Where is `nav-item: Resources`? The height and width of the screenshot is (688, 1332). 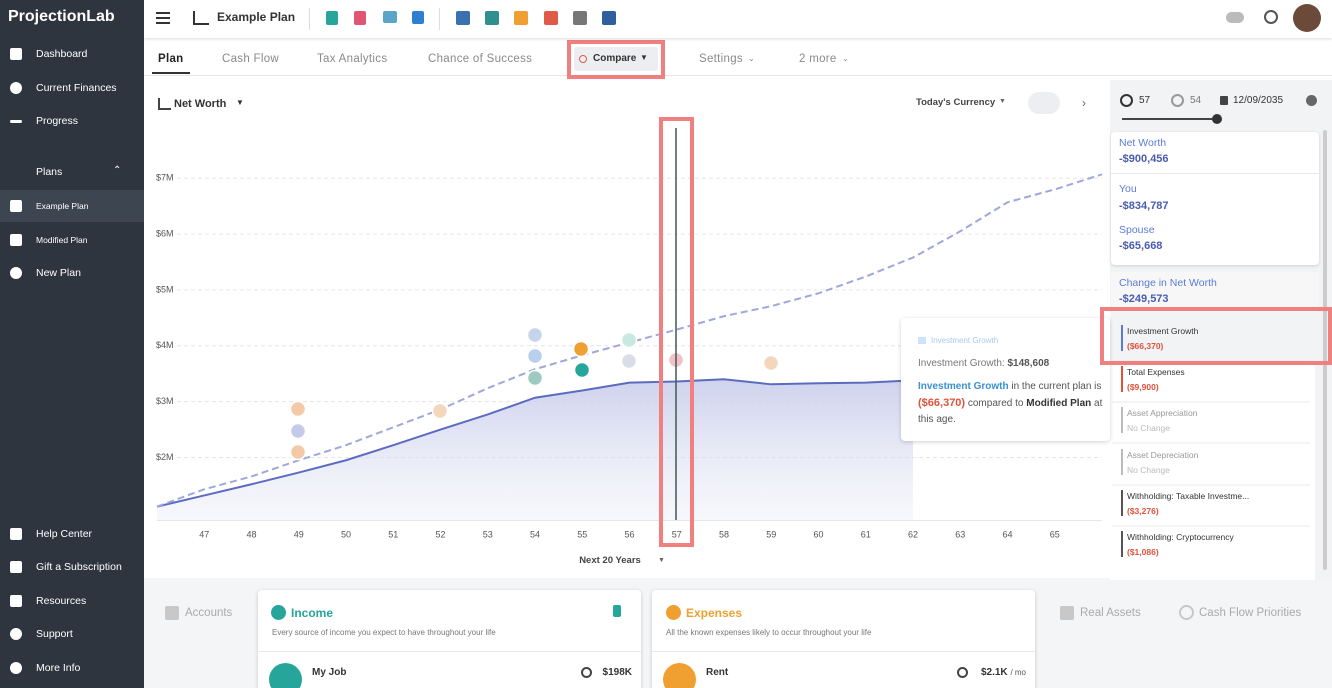
nav-item: Resources is located at coordinates (61, 601).